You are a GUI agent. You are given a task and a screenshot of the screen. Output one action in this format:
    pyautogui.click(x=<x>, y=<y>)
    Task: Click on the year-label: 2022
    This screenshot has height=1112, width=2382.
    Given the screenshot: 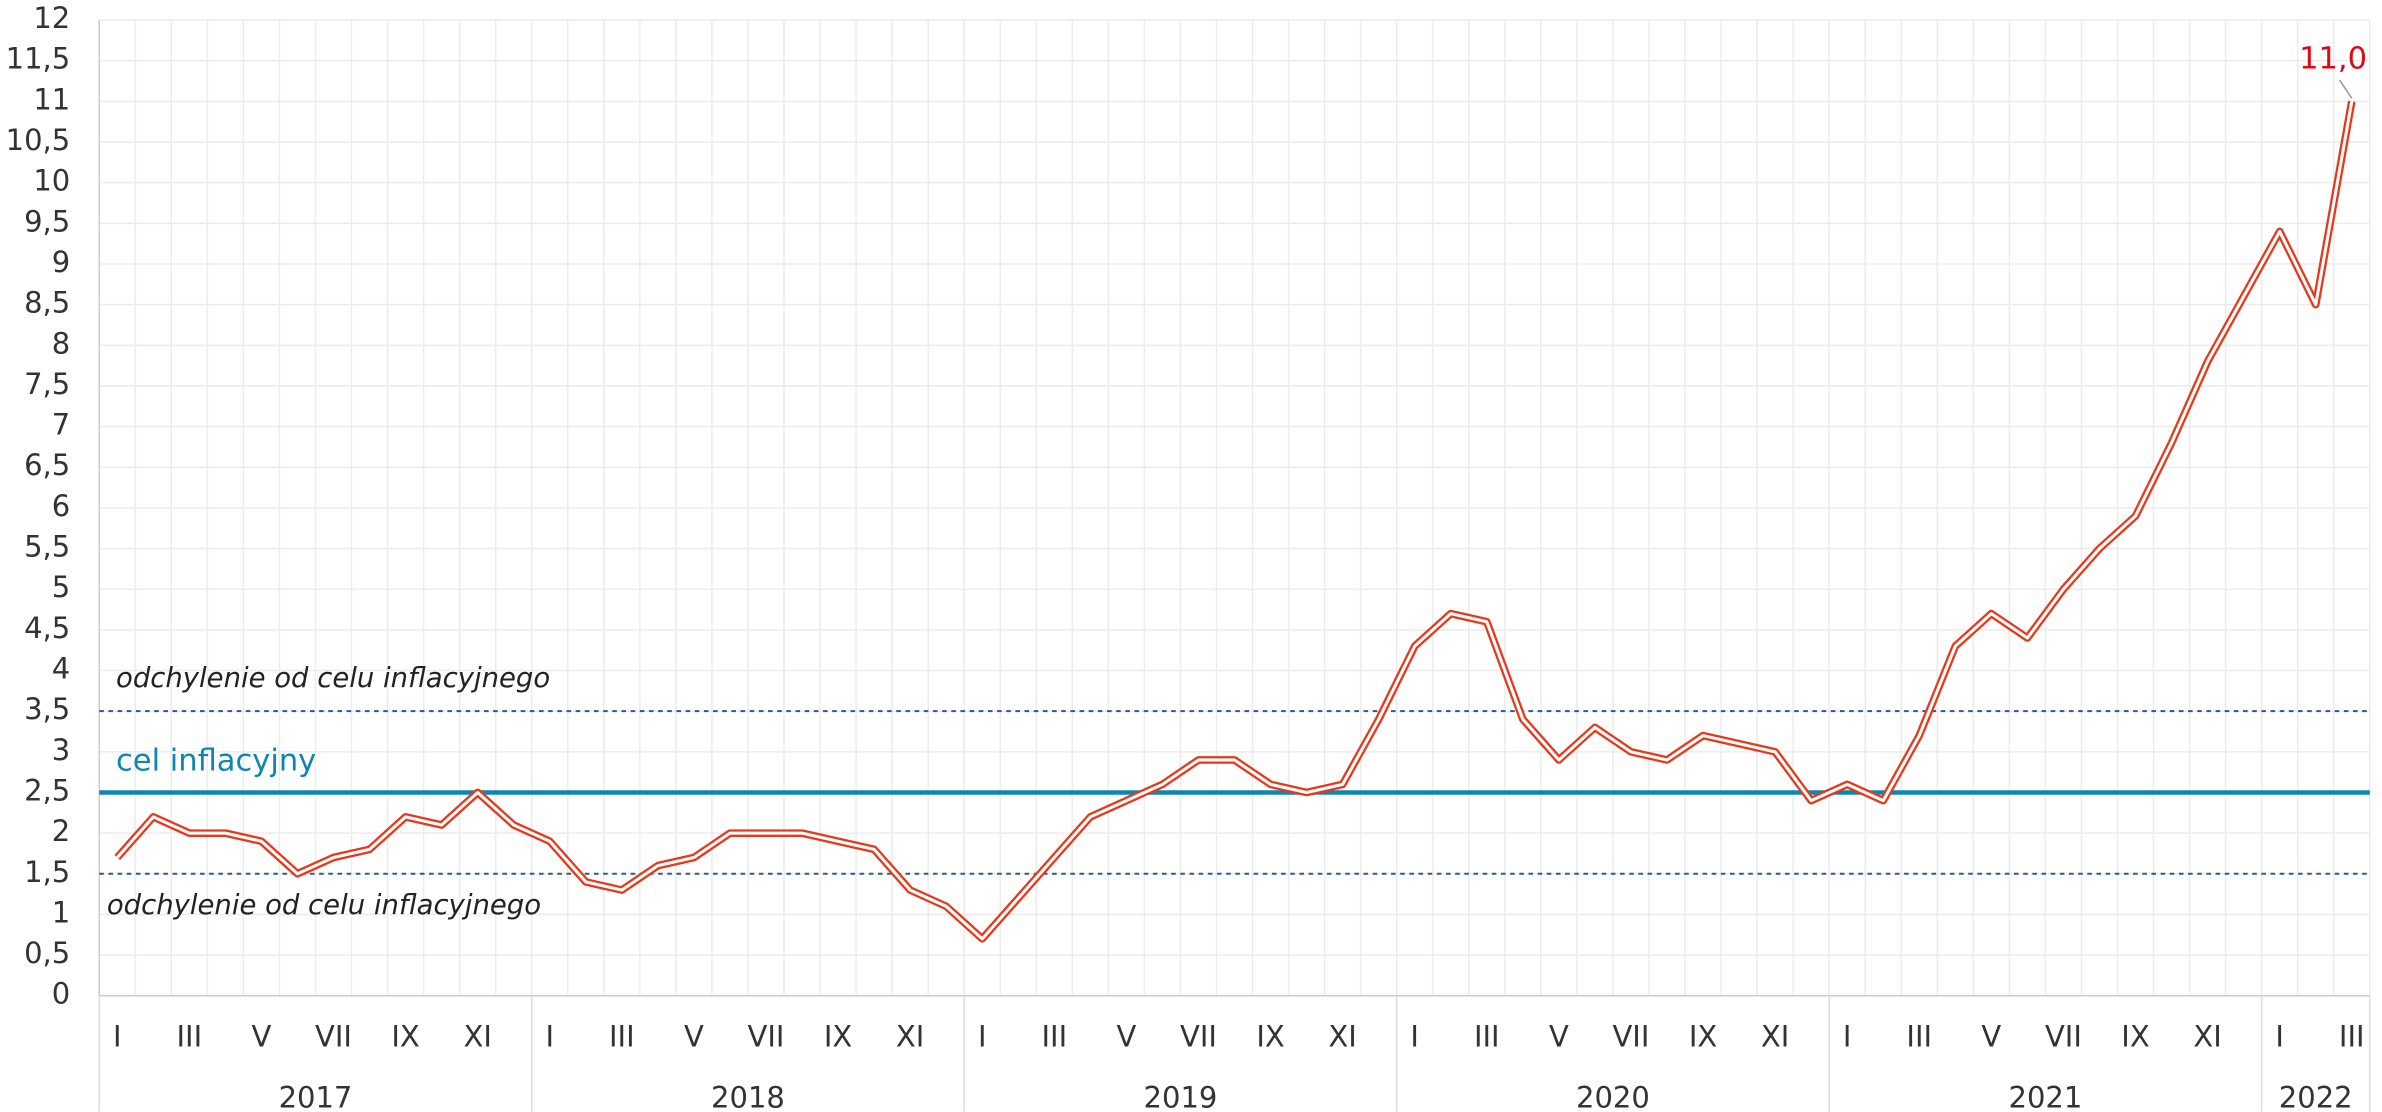 What is the action you would take?
    pyautogui.click(x=2316, y=1096)
    